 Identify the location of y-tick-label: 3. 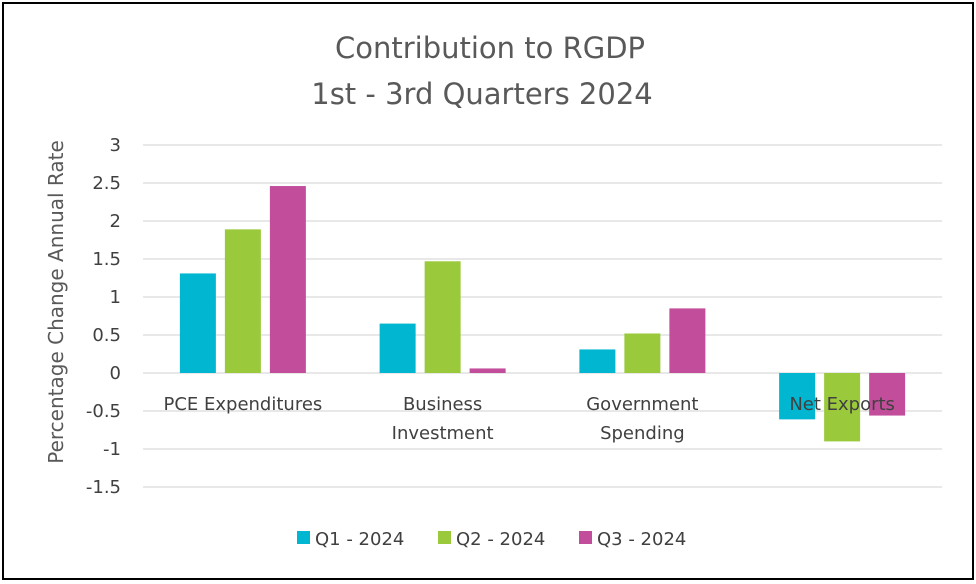
(115, 145).